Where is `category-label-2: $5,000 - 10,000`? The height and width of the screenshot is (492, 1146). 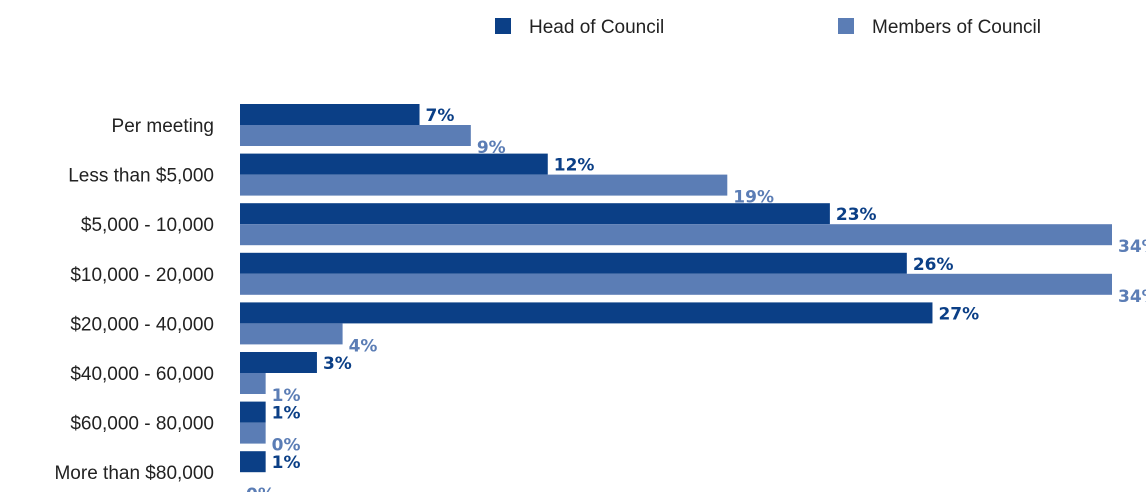
category-label-2: $5,000 - 10,000 is located at coordinates (147, 225).